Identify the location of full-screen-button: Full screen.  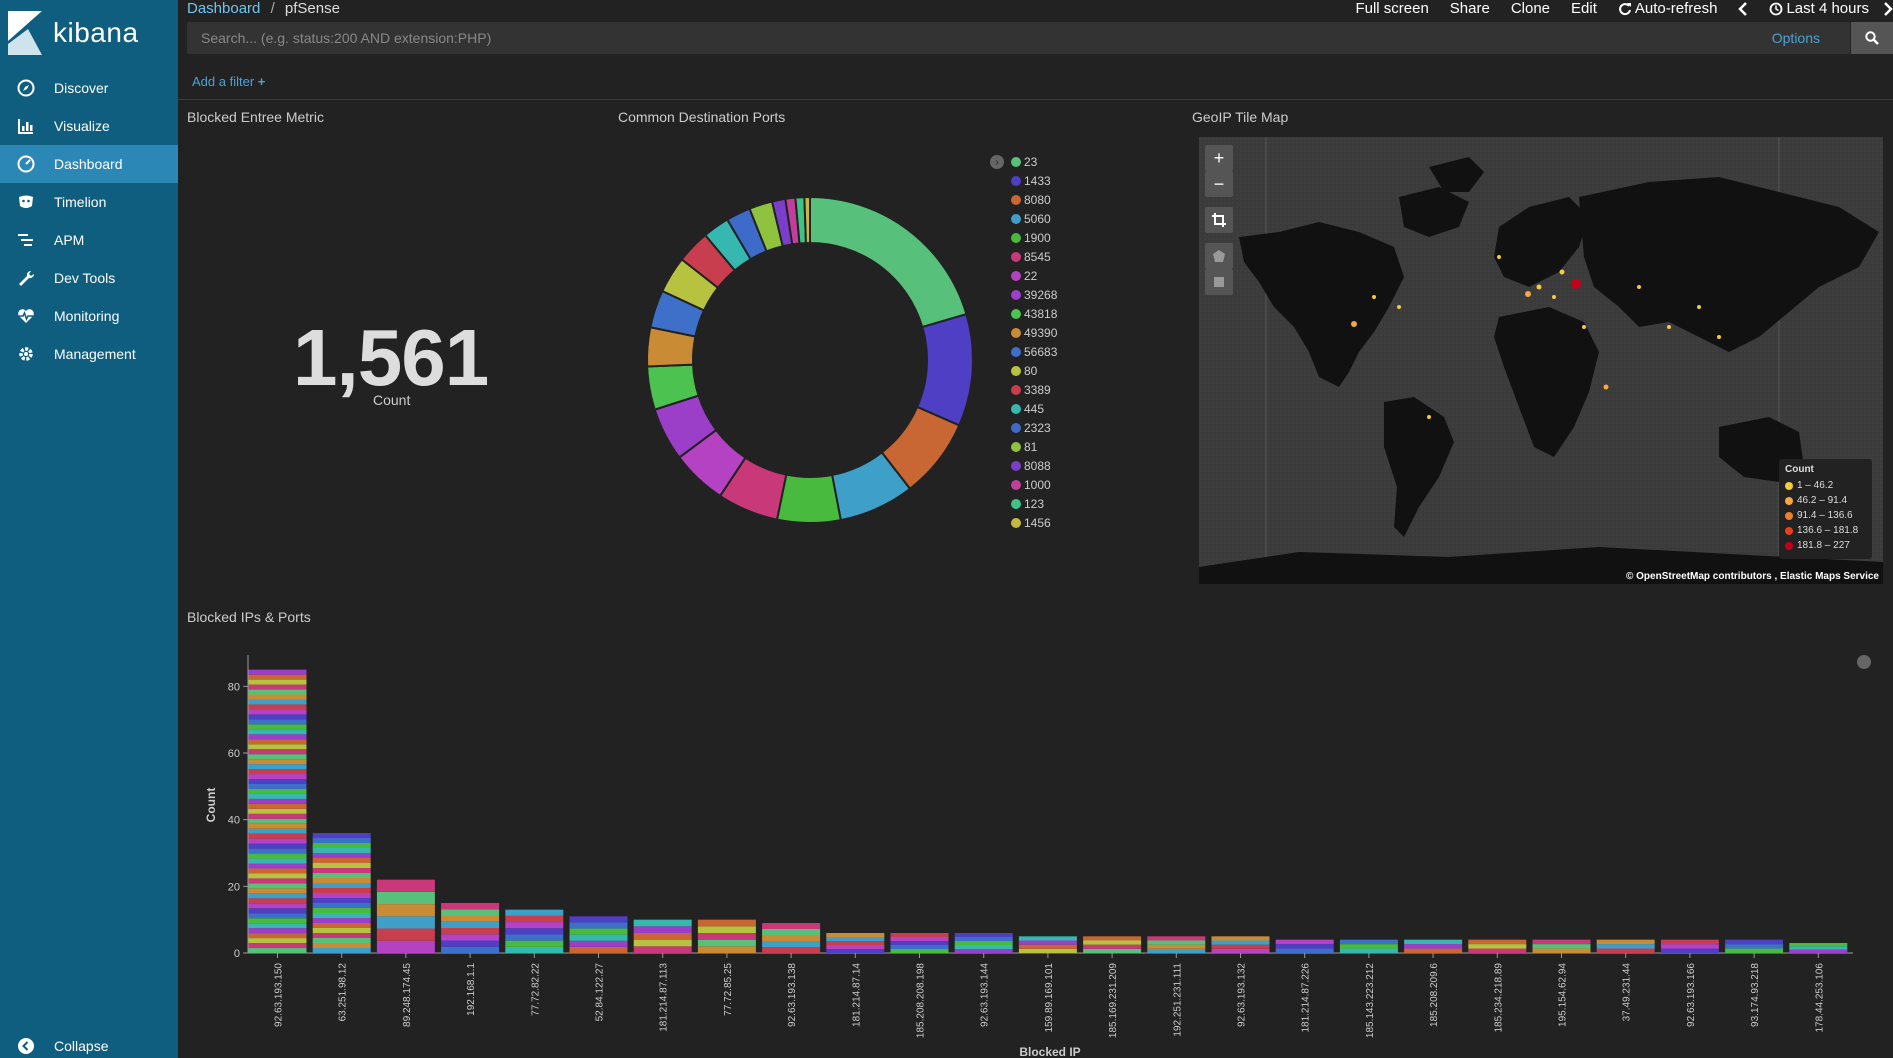
(1392, 8).